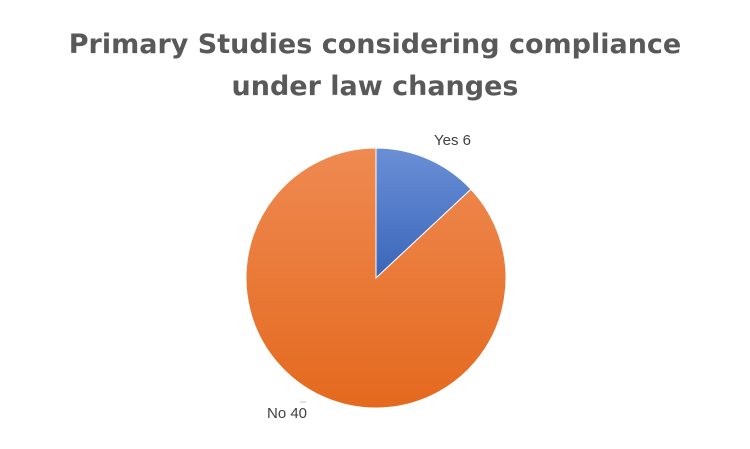 The width and height of the screenshot is (750, 449). I want to click on chart-title-line-1: Primary Studies considering compliance, so click(375, 44).